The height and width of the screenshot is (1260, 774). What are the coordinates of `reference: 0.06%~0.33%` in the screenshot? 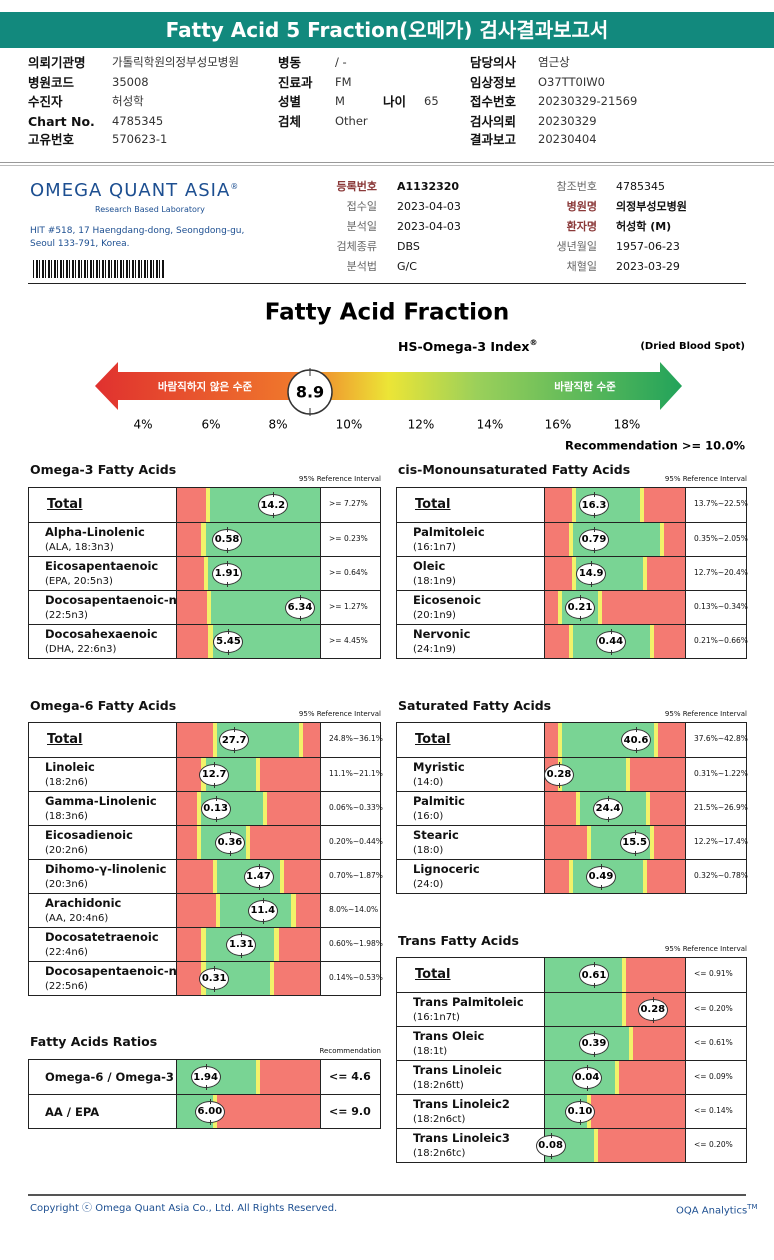 It's located at (356, 807).